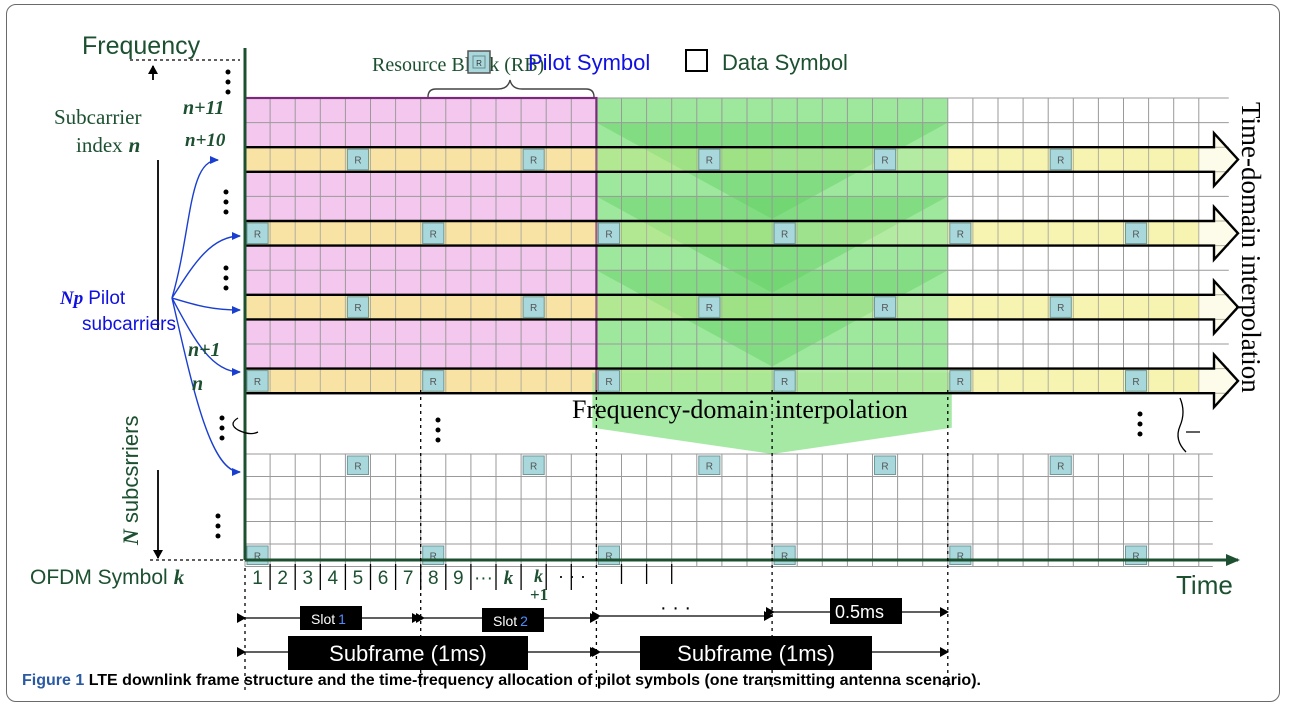 This screenshot has width=1290, height=710. I want to click on slot-2-span: Slot 2, so click(507, 620).